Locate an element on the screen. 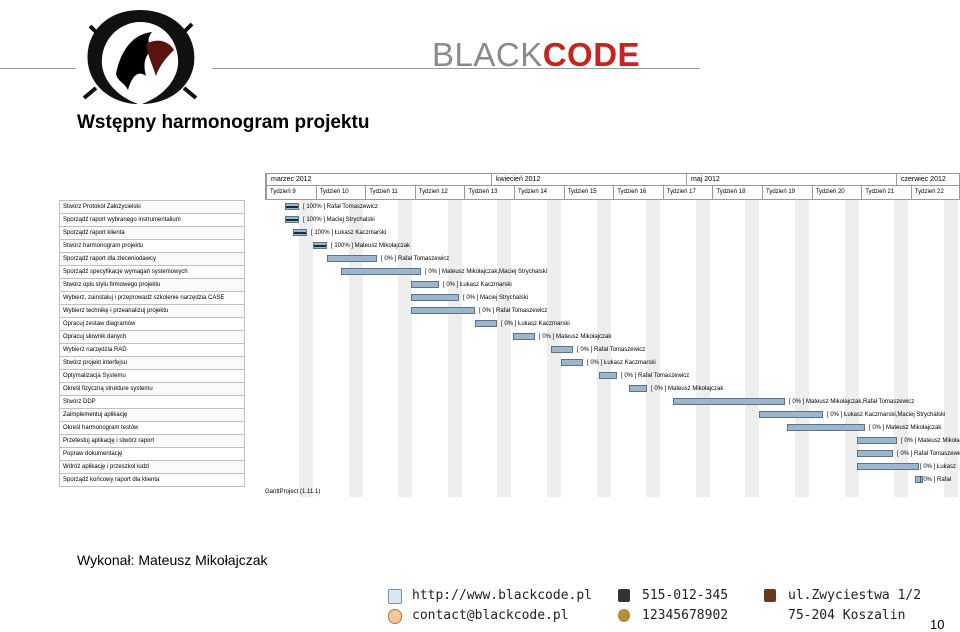  task-row: Opracuj zestaw diagramów is located at coordinates (152, 324).